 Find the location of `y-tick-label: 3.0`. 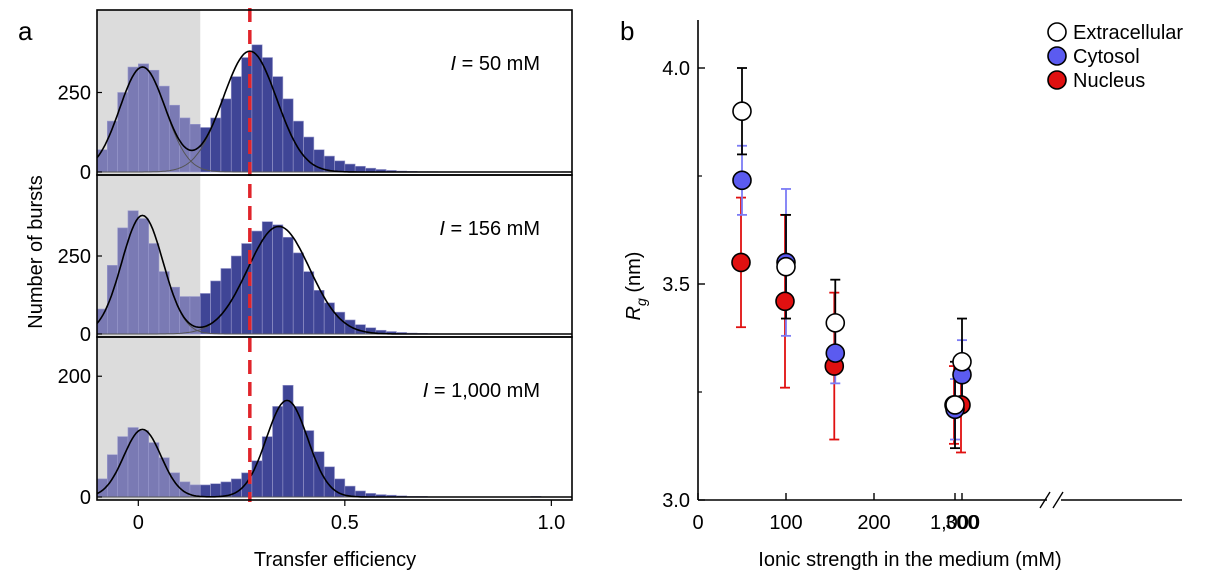

y-tick-label: 3.0 is located at coordinates (676, 501).